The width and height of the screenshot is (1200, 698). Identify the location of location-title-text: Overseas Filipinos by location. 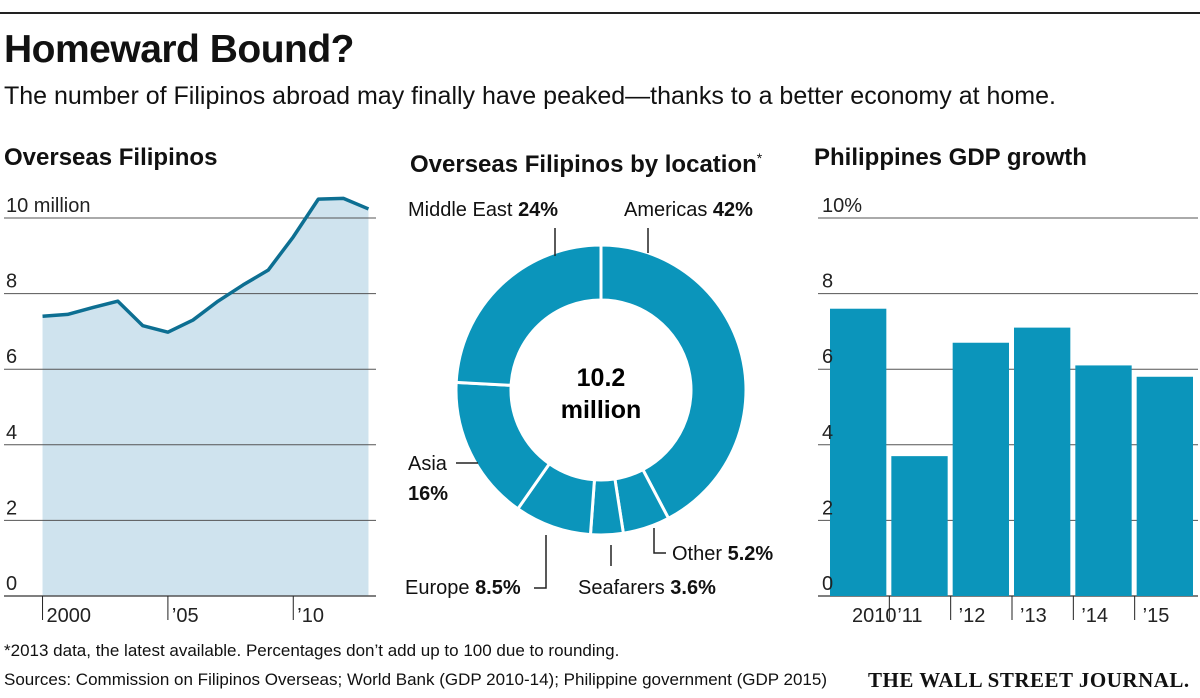
(583, 164).